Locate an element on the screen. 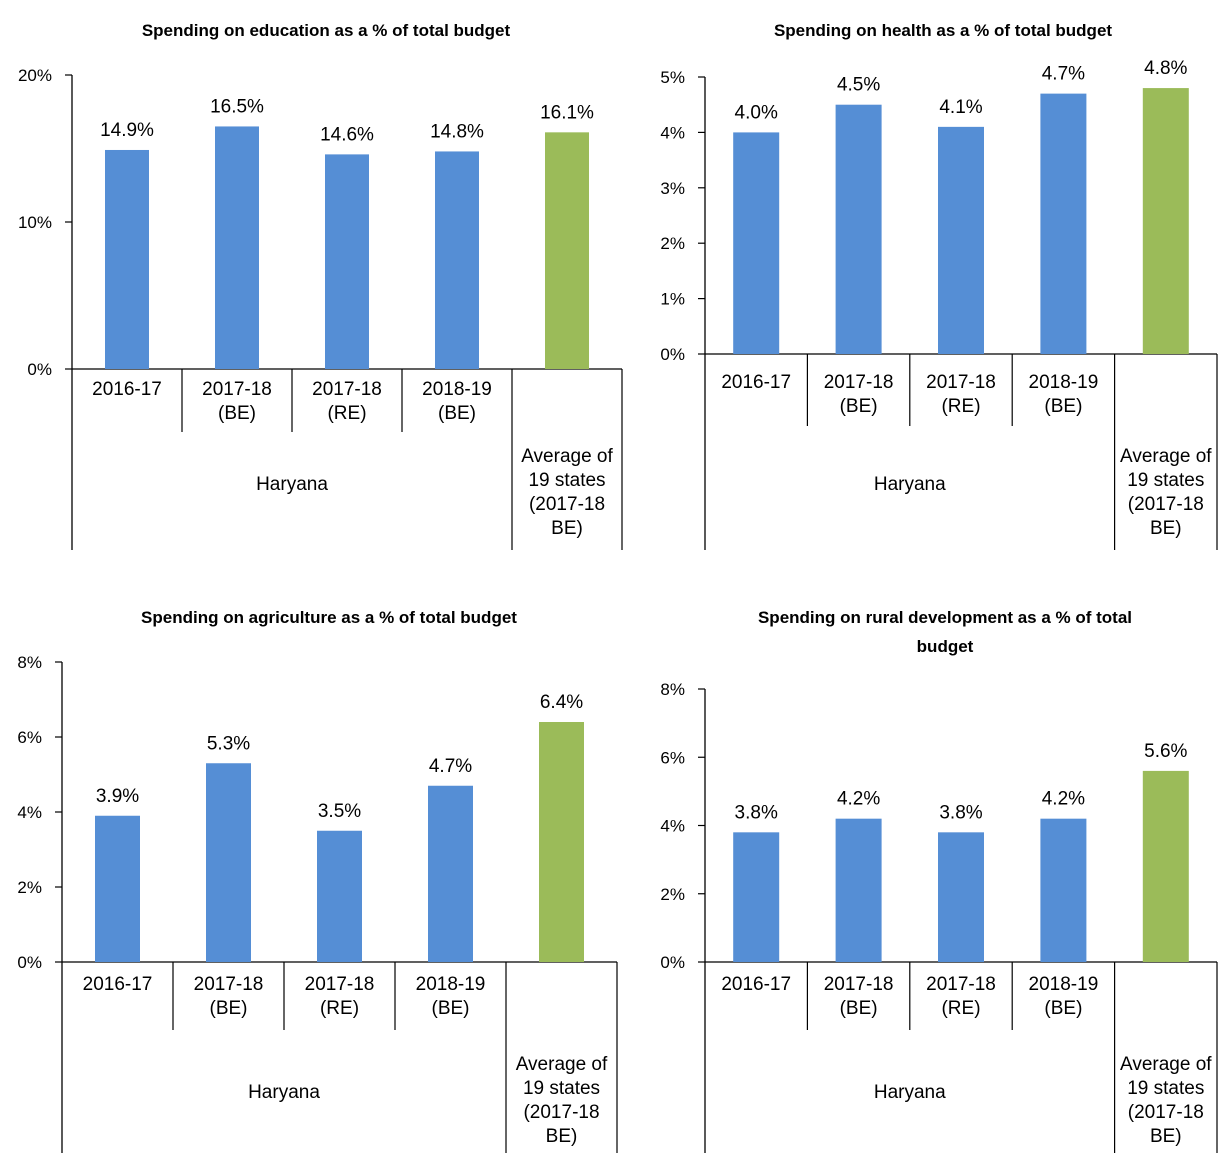 This screenshot has height=1153, width=1218. data-label: 4.5% is located at coordinates (858, 85).